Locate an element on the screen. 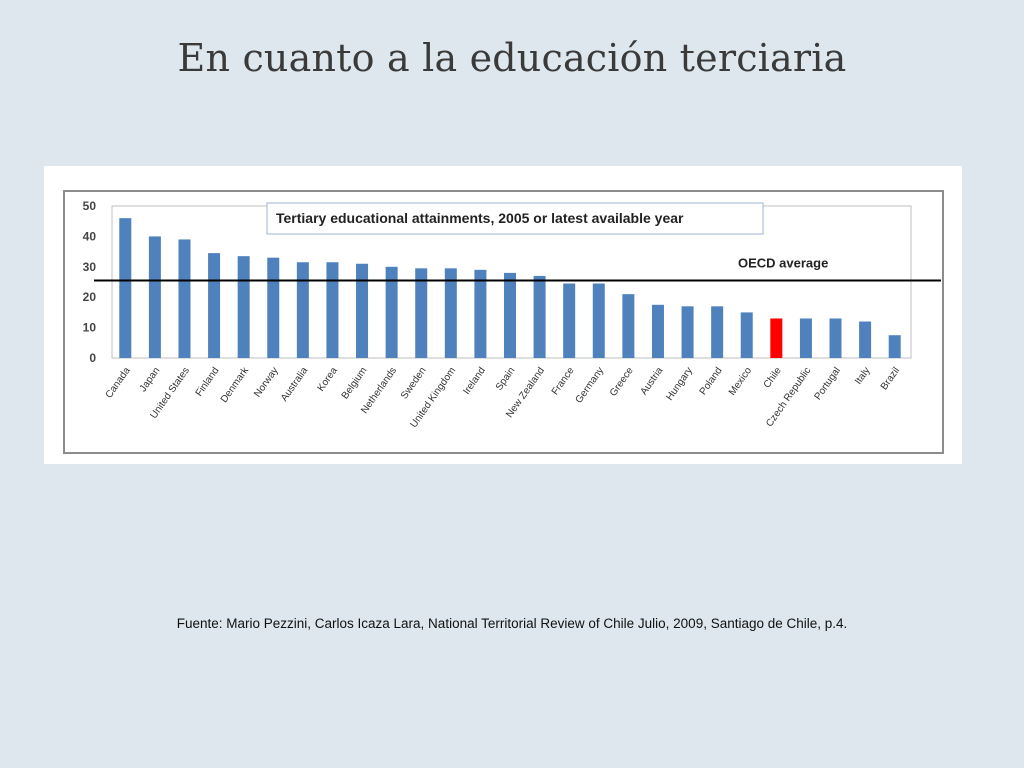 The height and width of the screenshot is (768, 1024). y-tick-label: 10 is located at coordinates (90, 328).